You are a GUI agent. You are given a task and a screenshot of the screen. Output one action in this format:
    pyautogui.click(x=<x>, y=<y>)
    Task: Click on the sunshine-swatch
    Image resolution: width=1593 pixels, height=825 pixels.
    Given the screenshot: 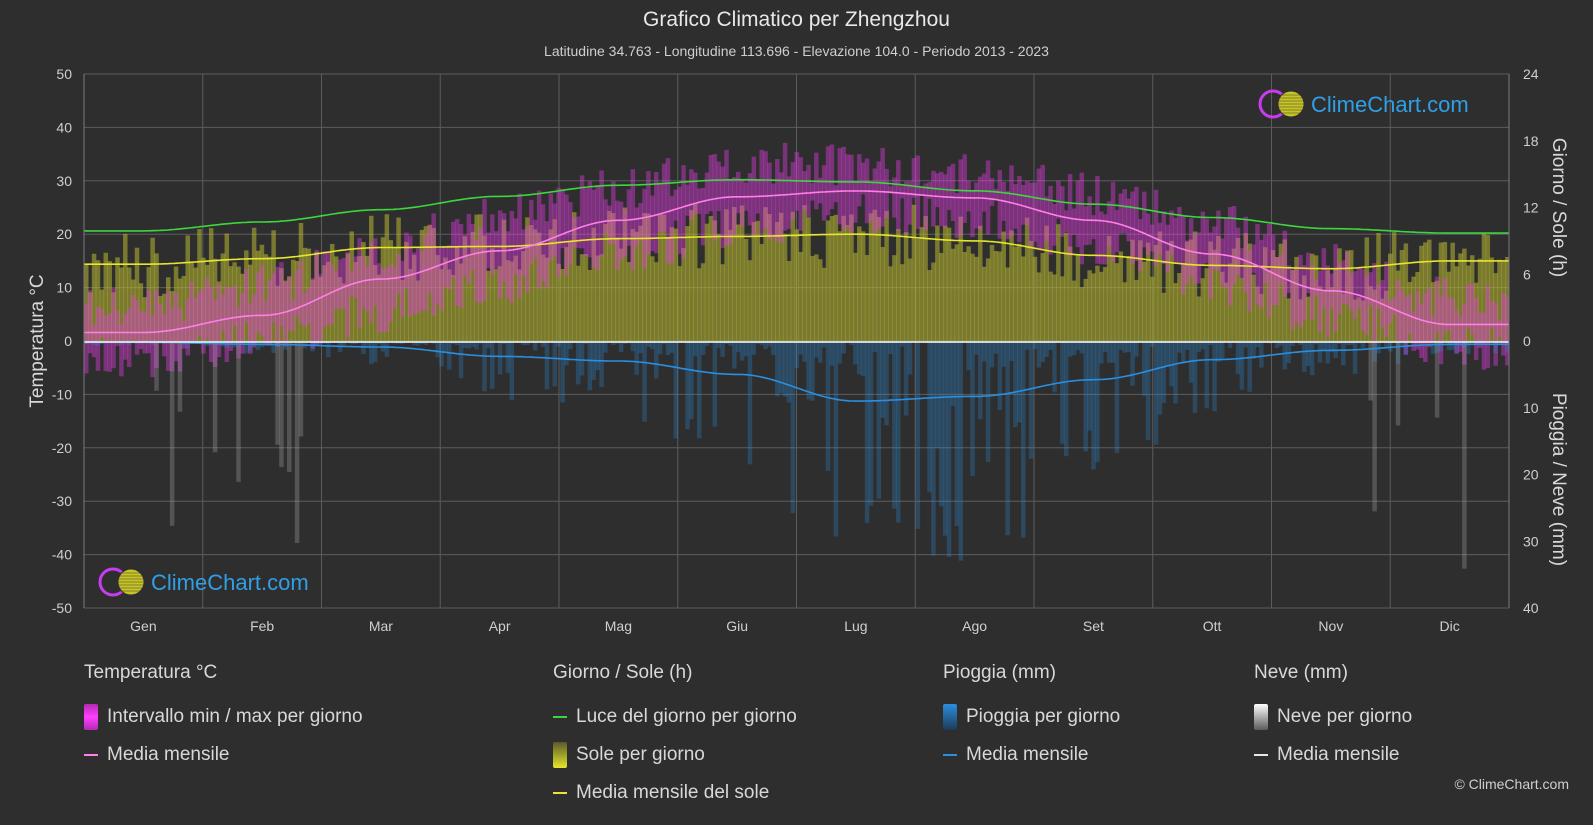 What is the action you would take?
    pyautogui.click(x=560, y=755)
    